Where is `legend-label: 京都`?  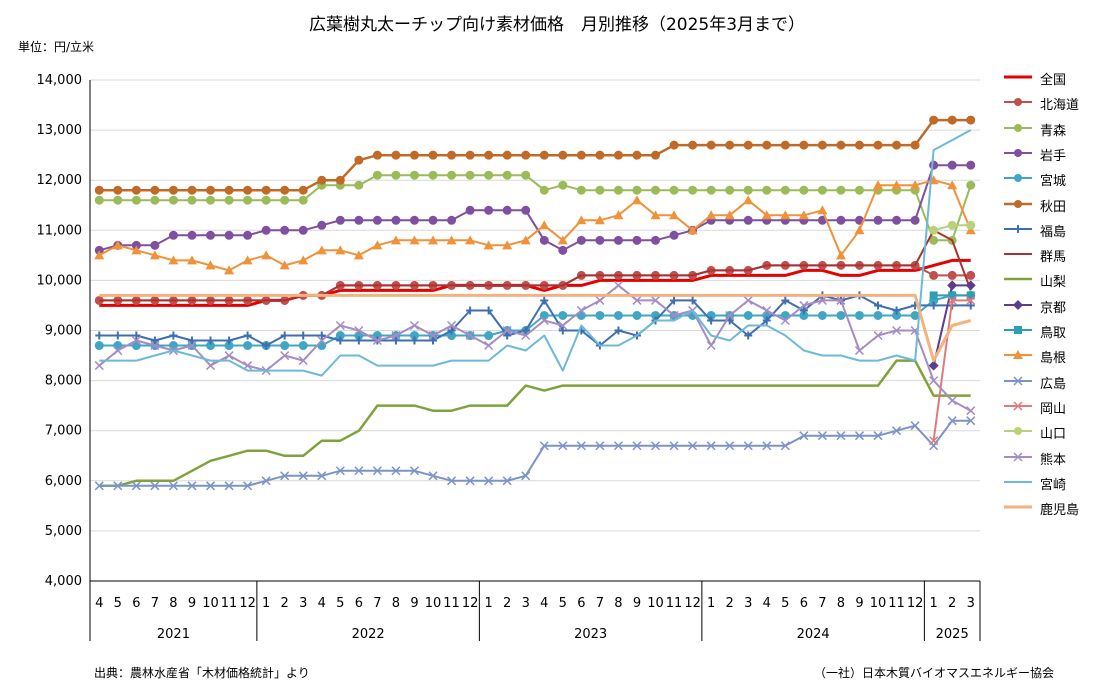
legend-label: 京都 is located at coordinates (1053, 308).